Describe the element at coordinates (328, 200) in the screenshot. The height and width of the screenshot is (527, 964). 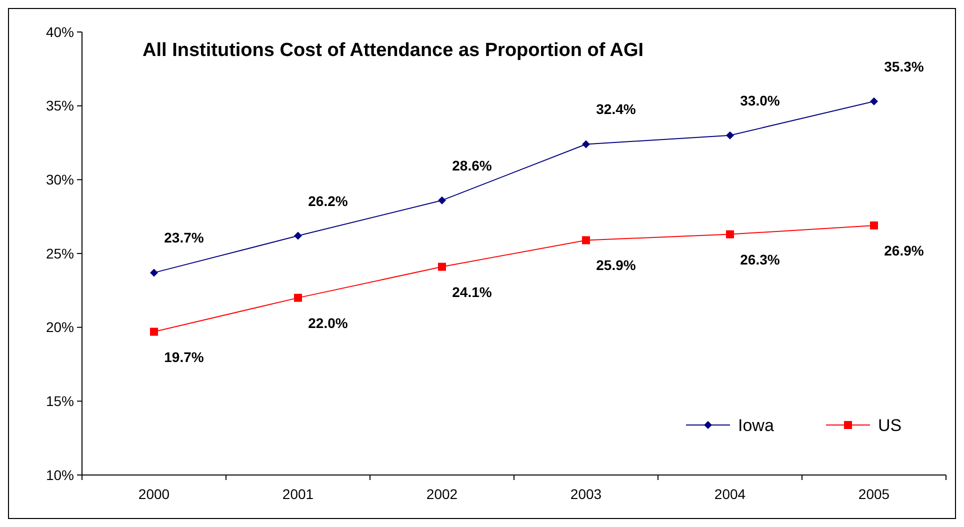
I see `data-label: 26.2%` at that location.